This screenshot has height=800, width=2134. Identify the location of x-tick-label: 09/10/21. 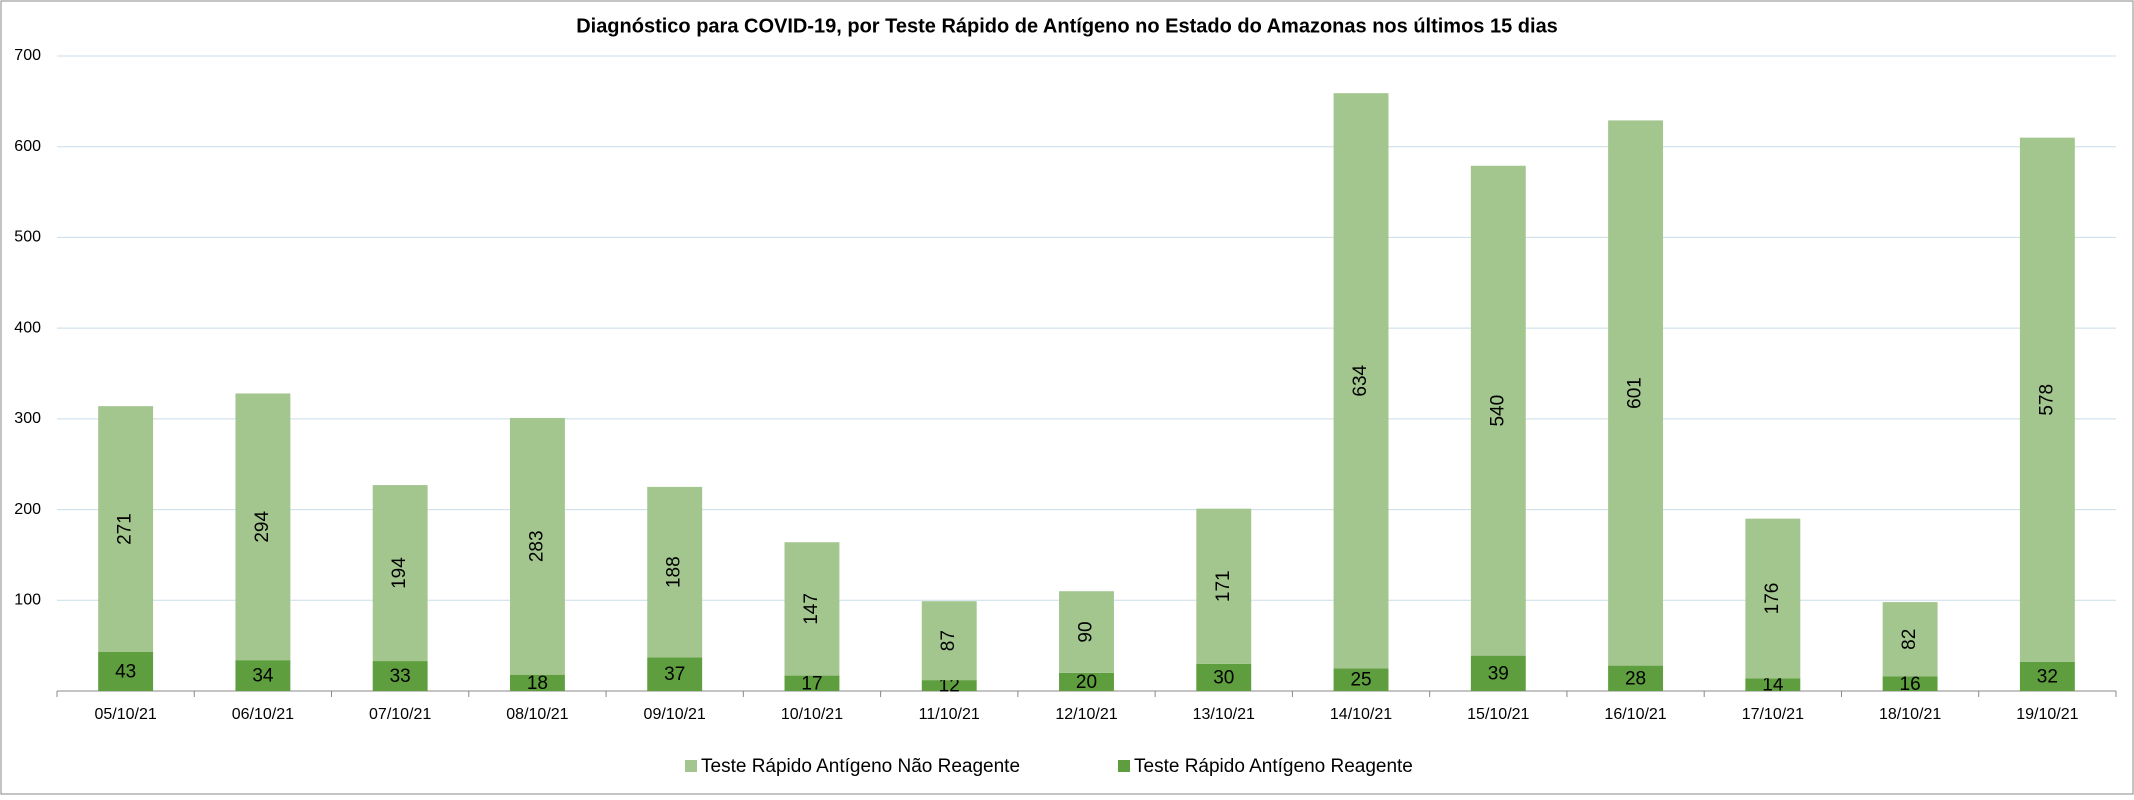
(675, 714).